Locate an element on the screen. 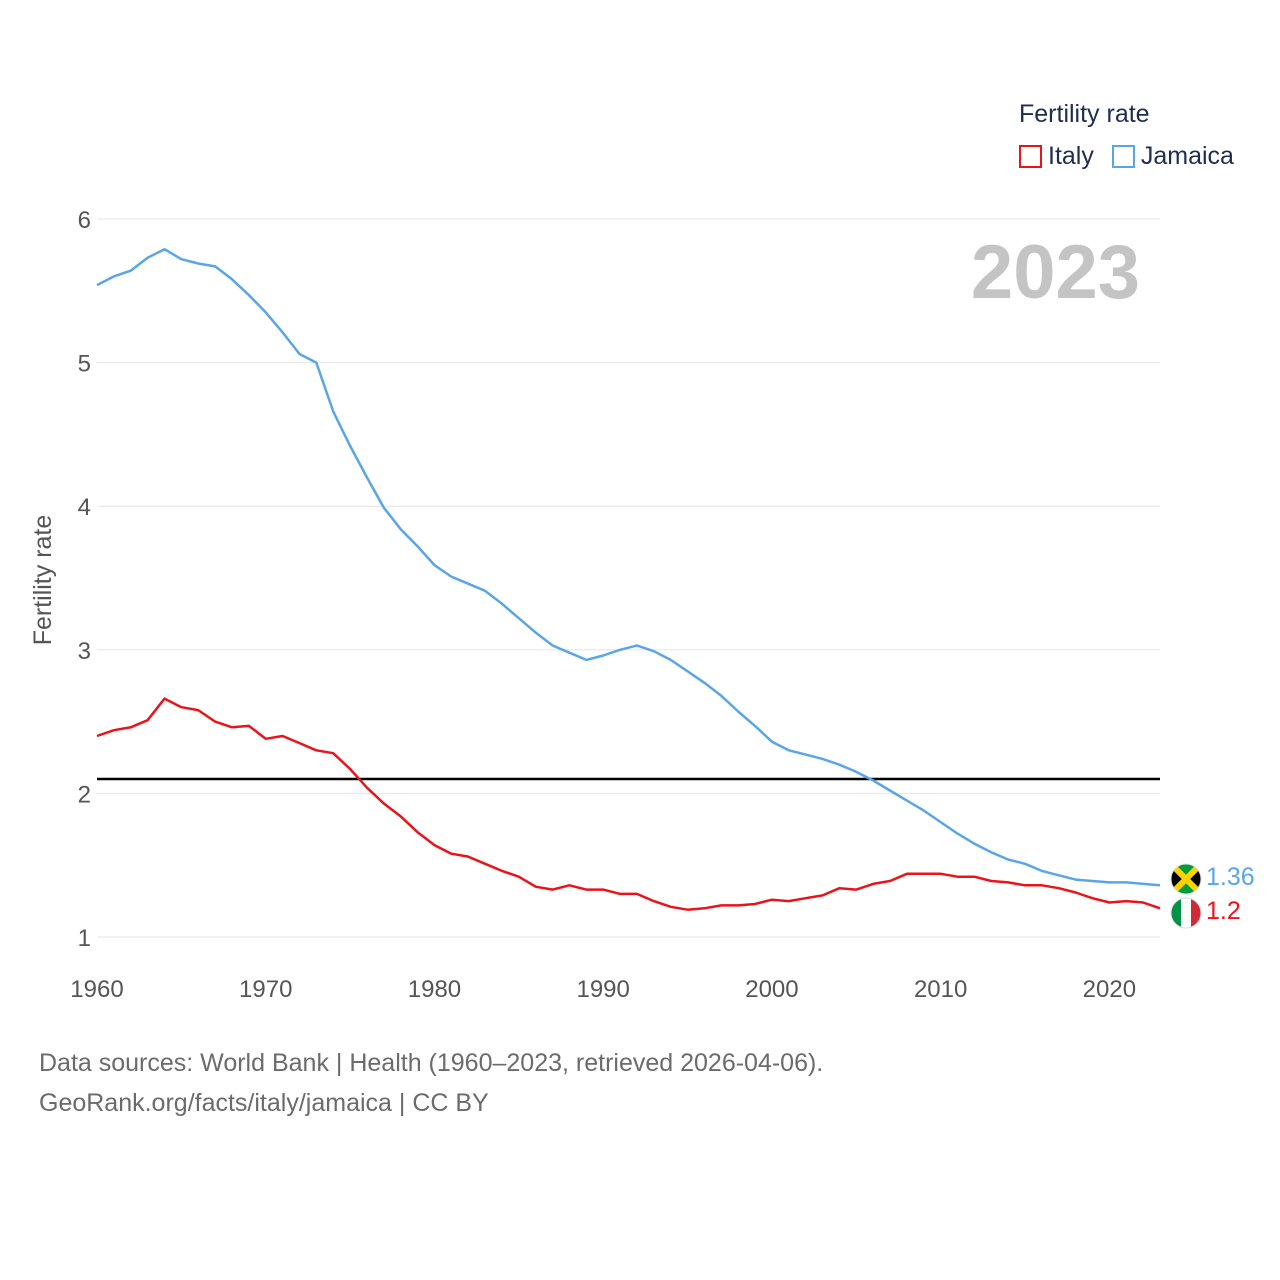  y-tick-label: 5 is located at coordinates (84, 364).